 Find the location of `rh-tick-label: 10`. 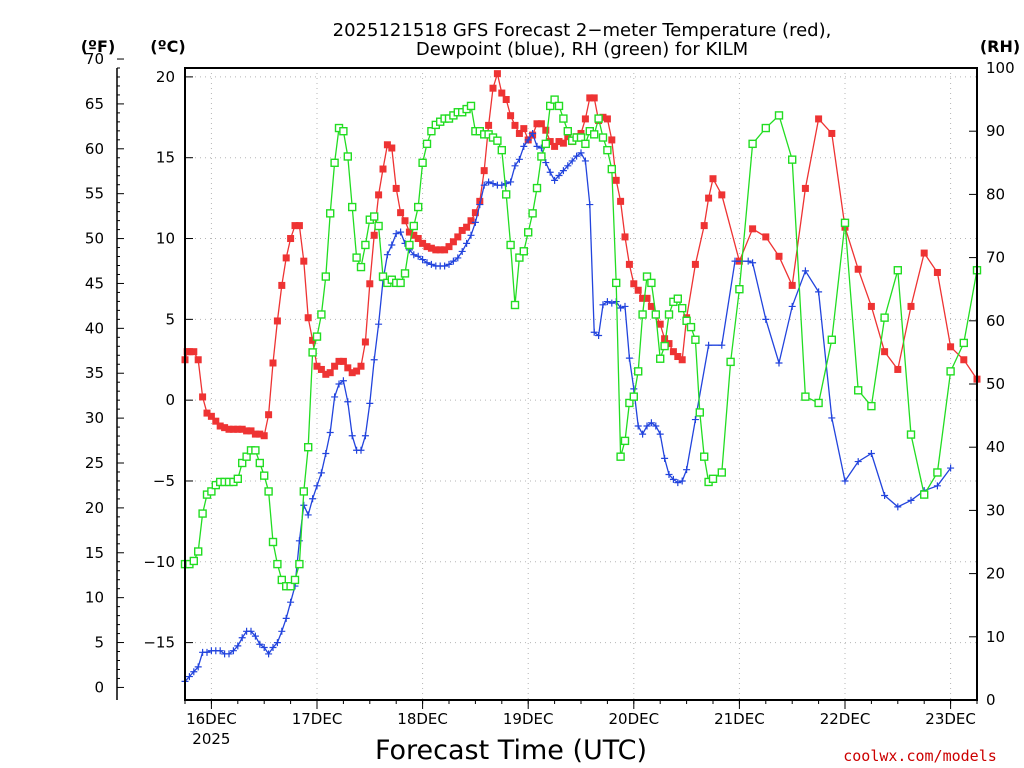

rh-tick-label: 10 is located at coordinates (995, 637).